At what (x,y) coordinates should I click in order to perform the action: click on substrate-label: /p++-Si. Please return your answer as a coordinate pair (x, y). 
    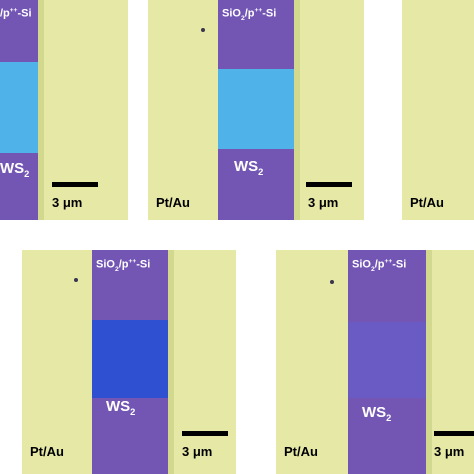
    Looking at the image, I should click on (16, 13).